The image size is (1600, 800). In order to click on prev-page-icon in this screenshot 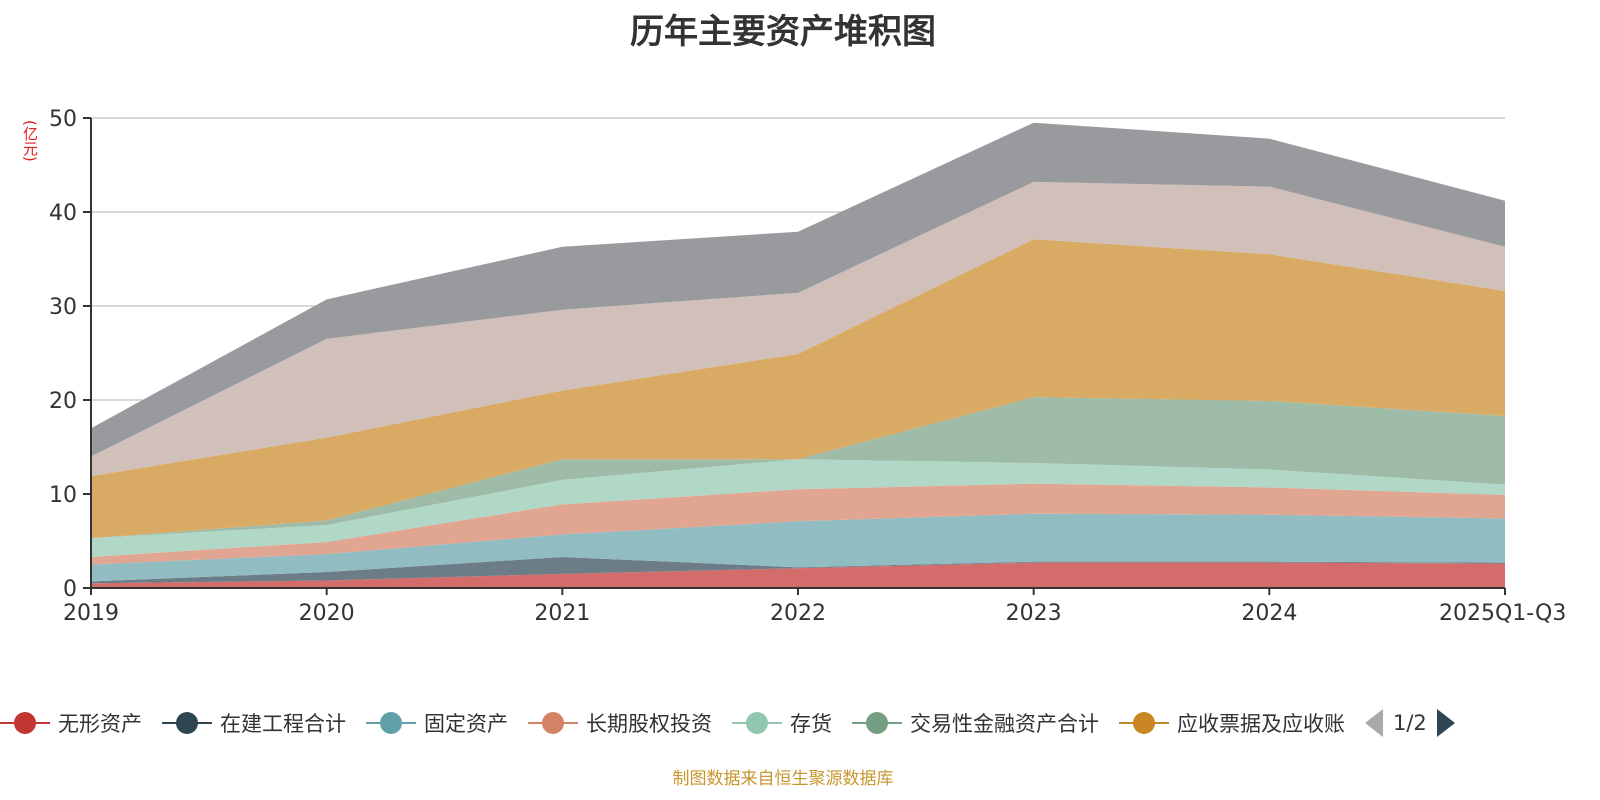, I will do `click(1374, 723)`.